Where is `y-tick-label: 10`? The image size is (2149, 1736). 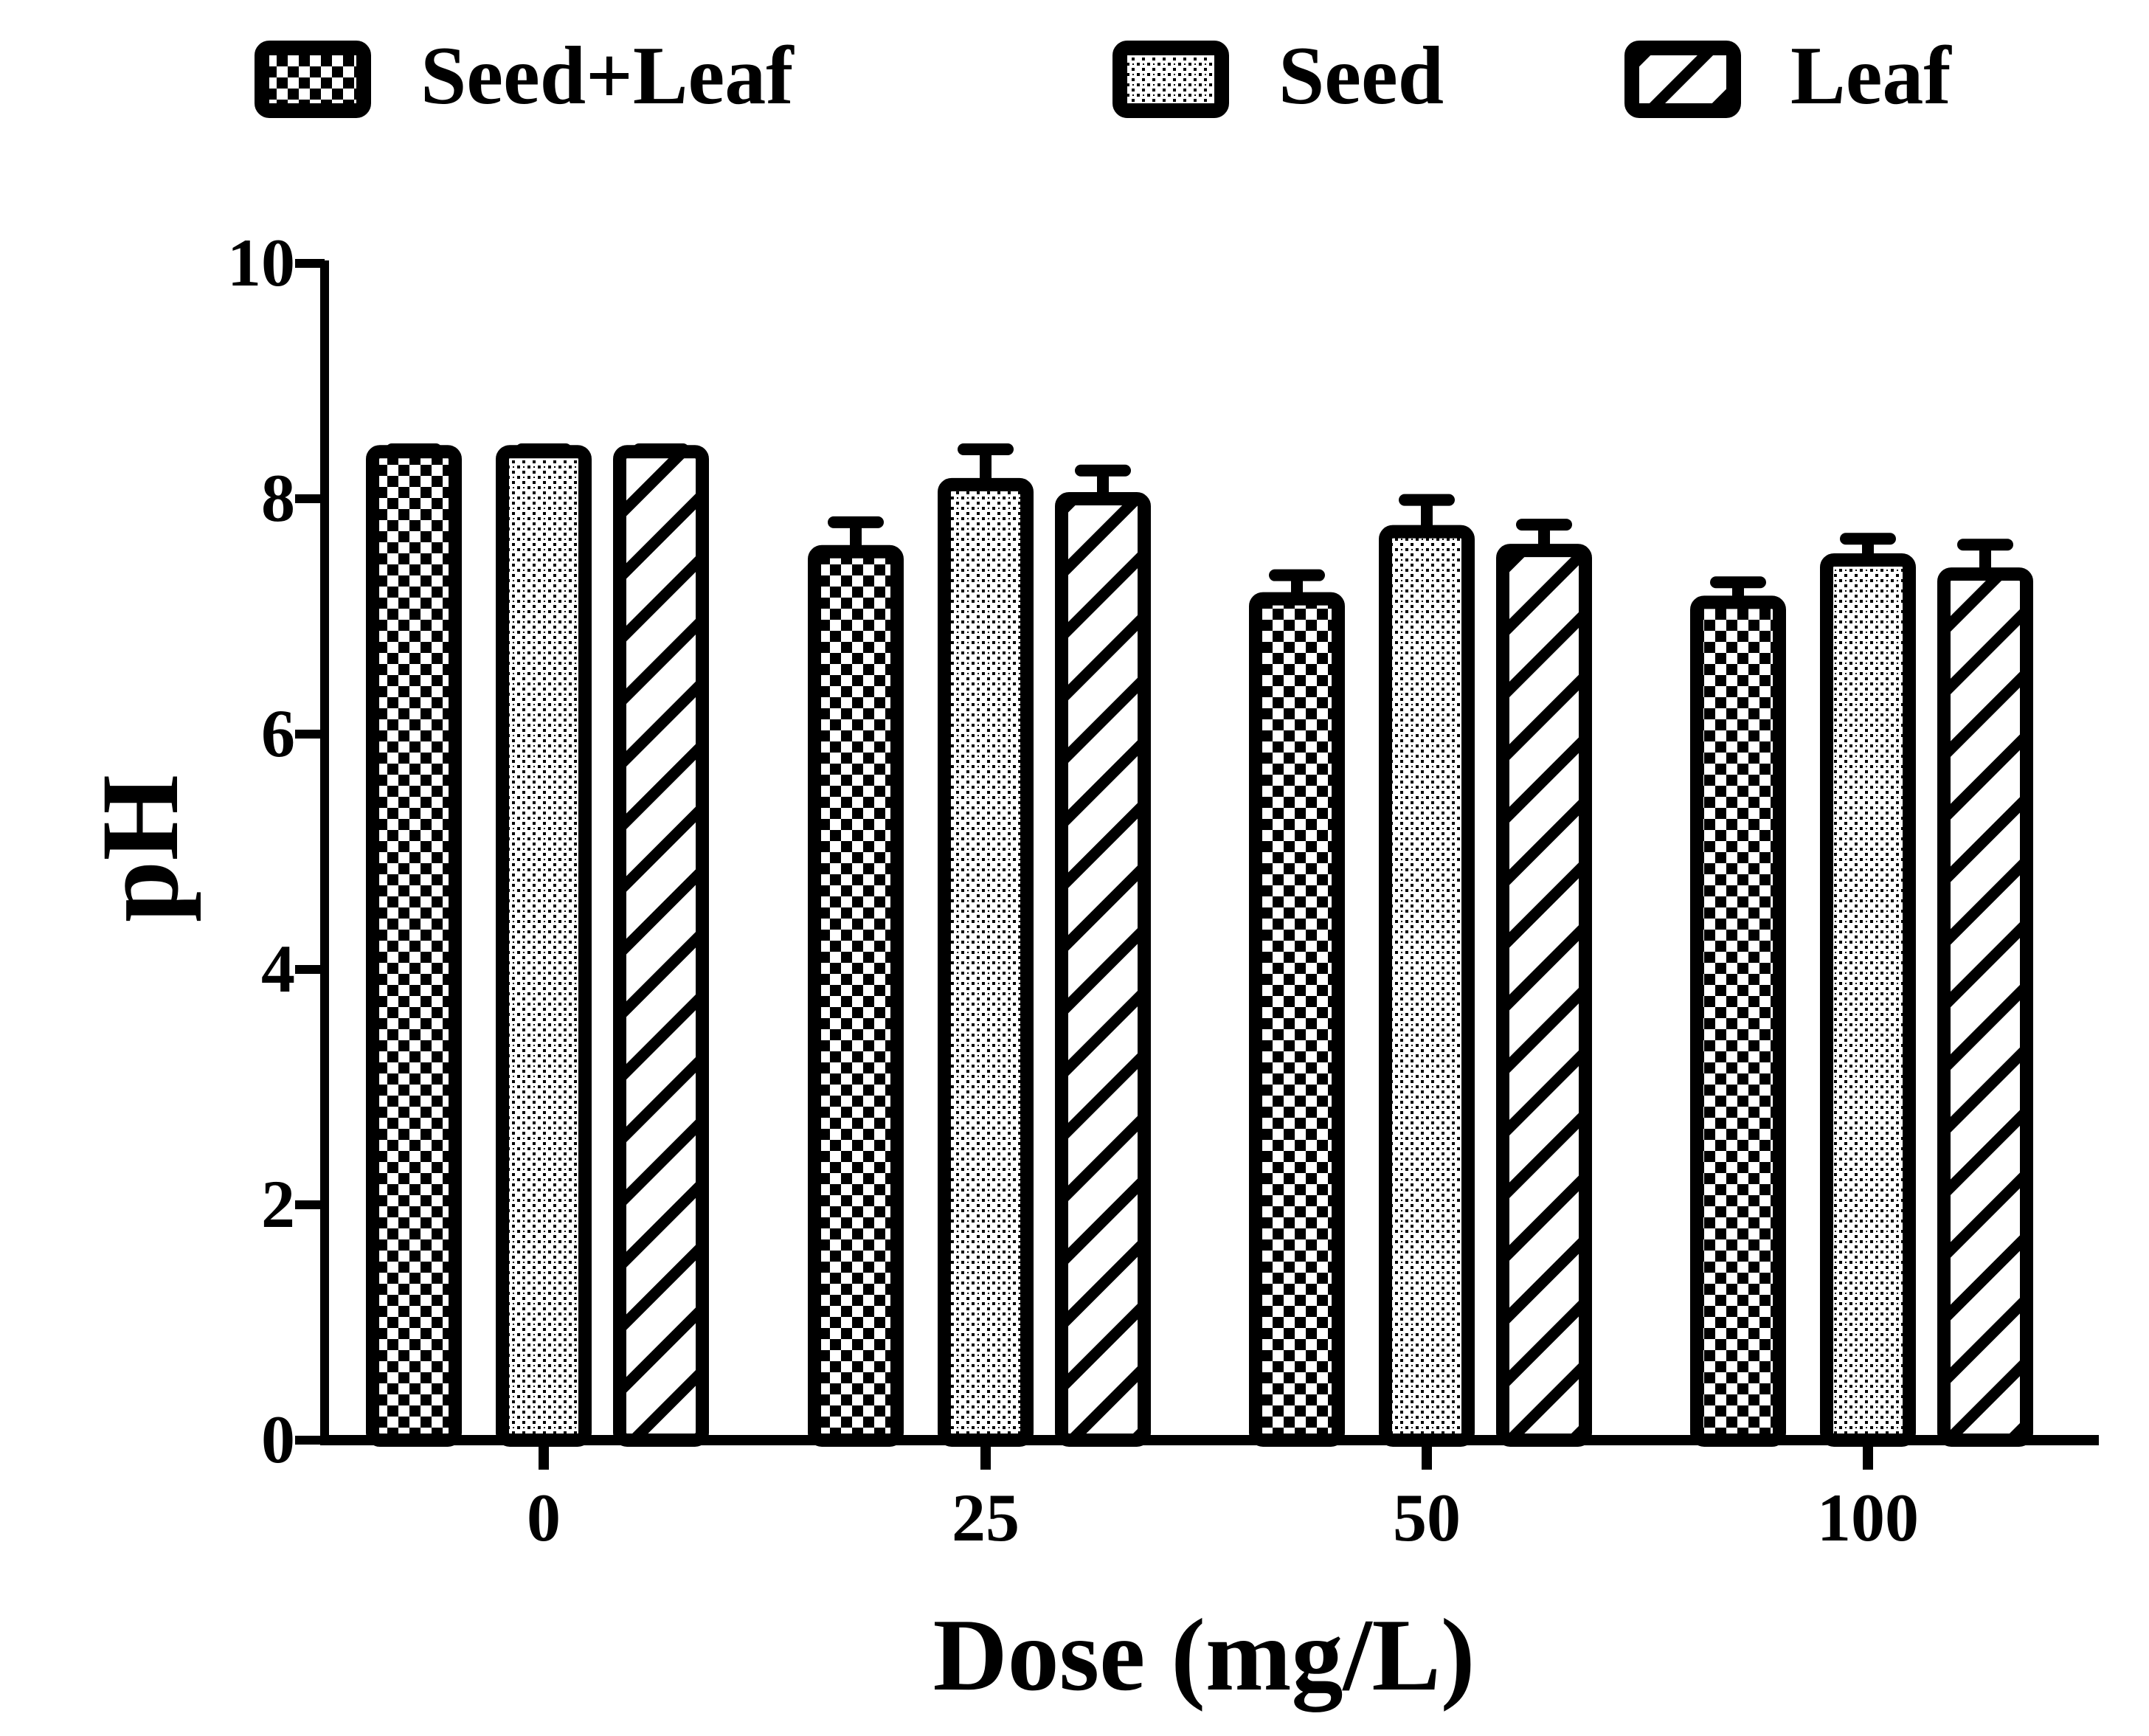
y-tick-label: 10 is located at coordinates (261, 262).